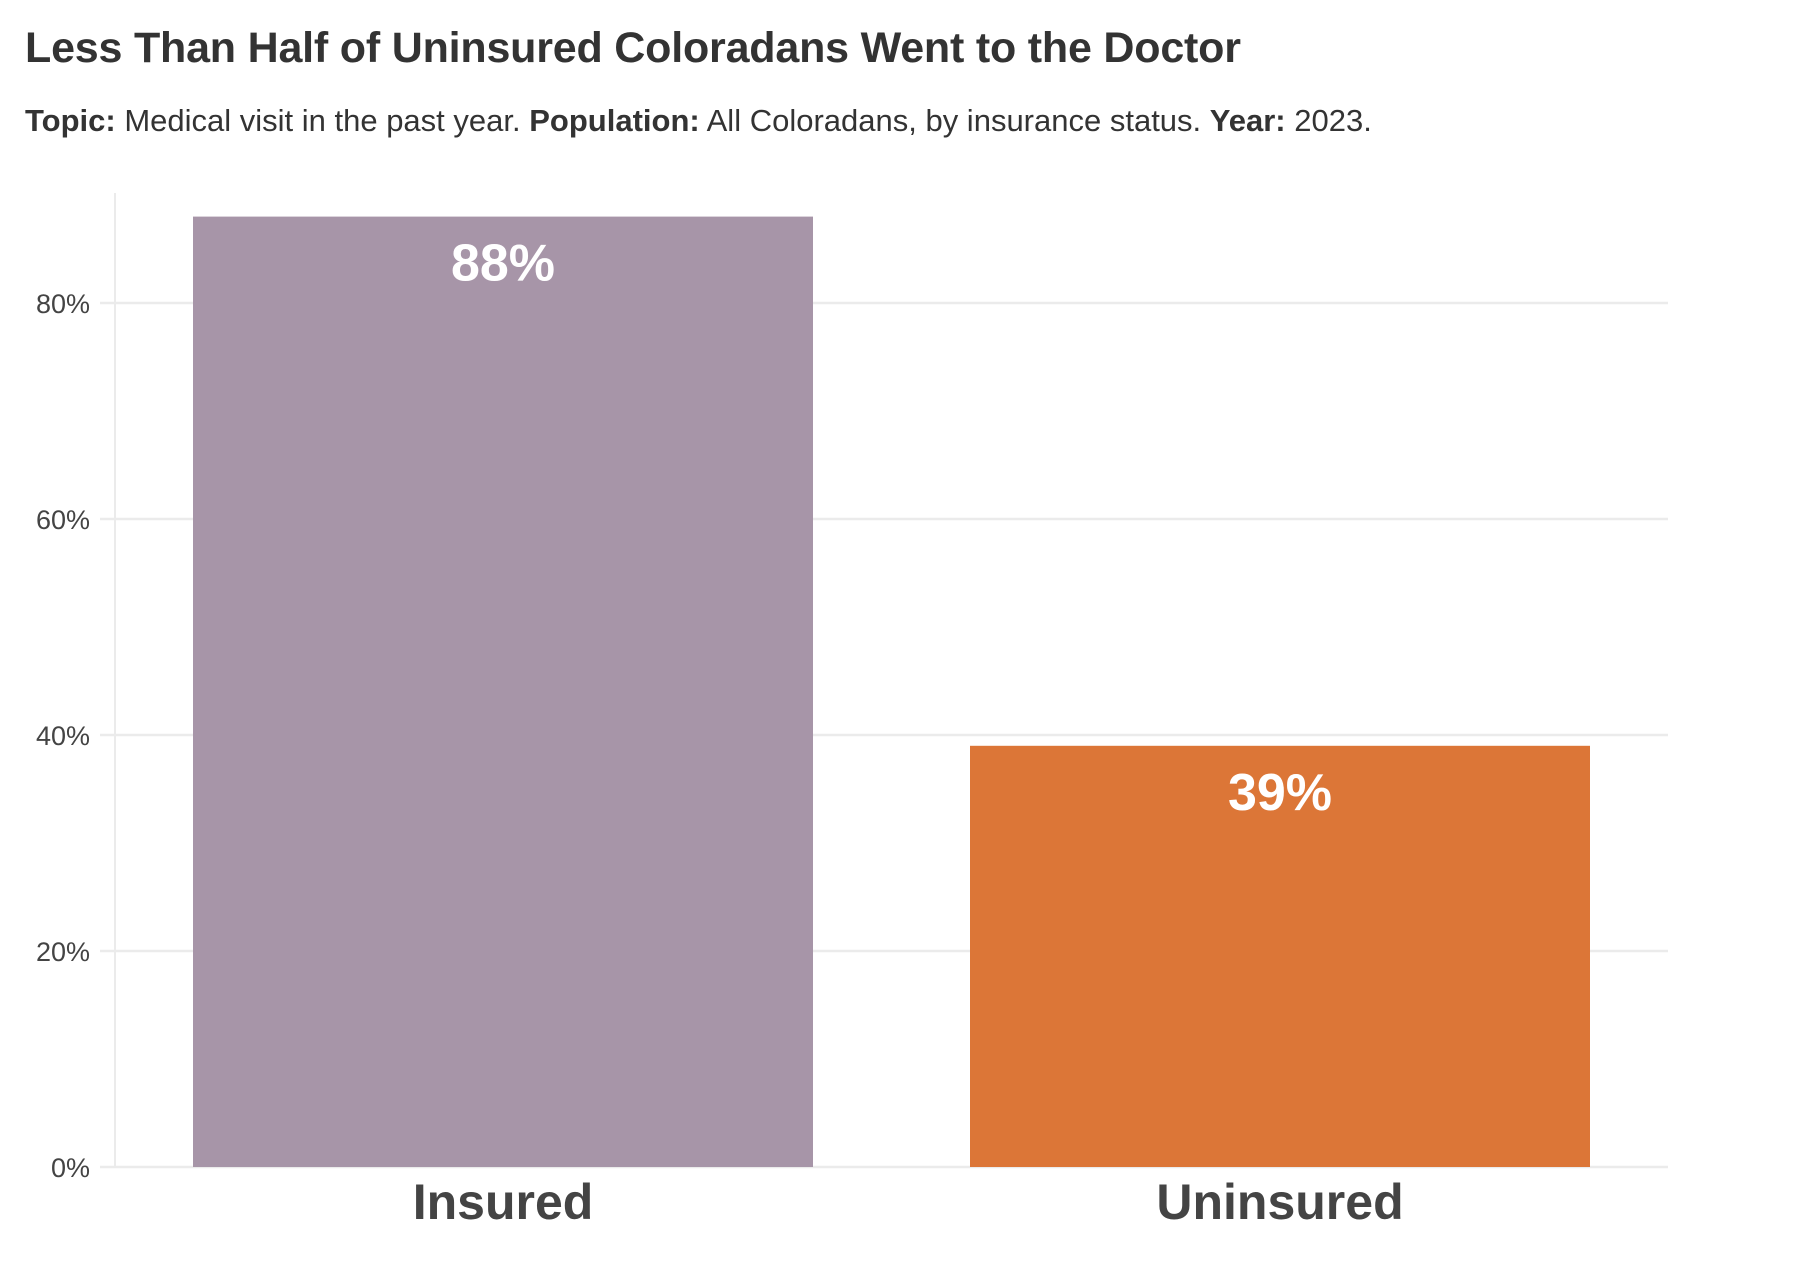 This screenshot has width=1800, height=1267. I want to click on y-tick-label: 20%, so click(63, 952).